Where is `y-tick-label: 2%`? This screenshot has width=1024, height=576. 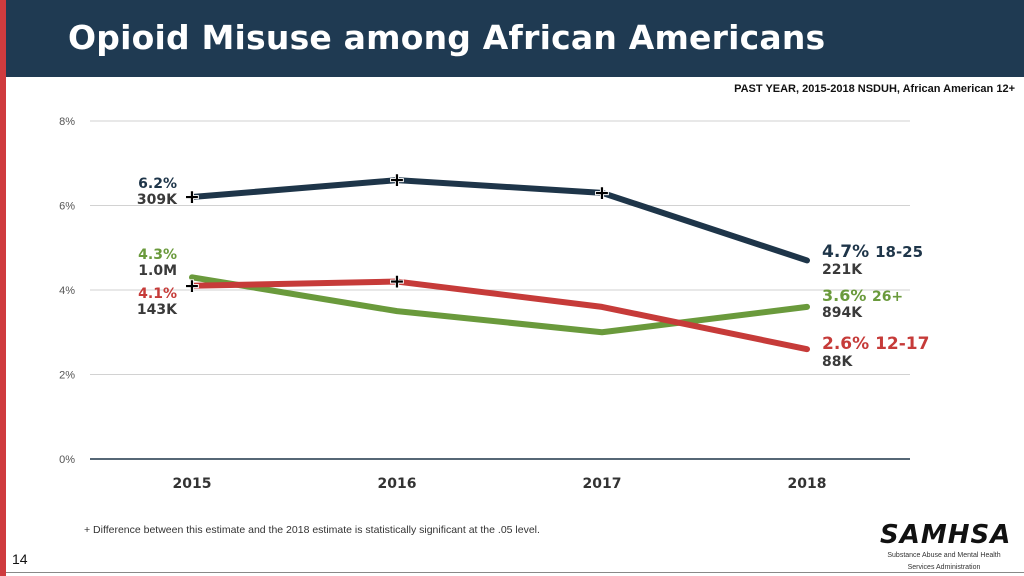
y-tick-label: 2% is located at coordinates (67, 376).